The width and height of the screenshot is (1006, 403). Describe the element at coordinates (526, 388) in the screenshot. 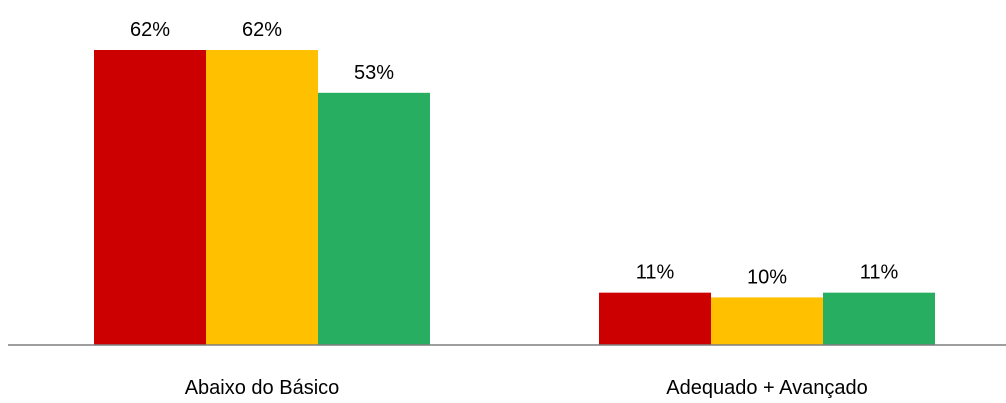

I see `category-labels-layer: Abaixo do Básico Adequado + Avançado` at that location.